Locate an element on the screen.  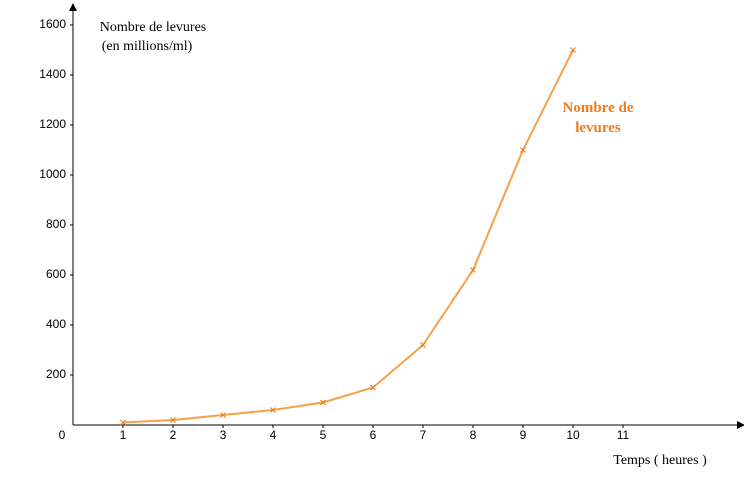
x-tick-label: 1 is located at coordinates (123, 435).